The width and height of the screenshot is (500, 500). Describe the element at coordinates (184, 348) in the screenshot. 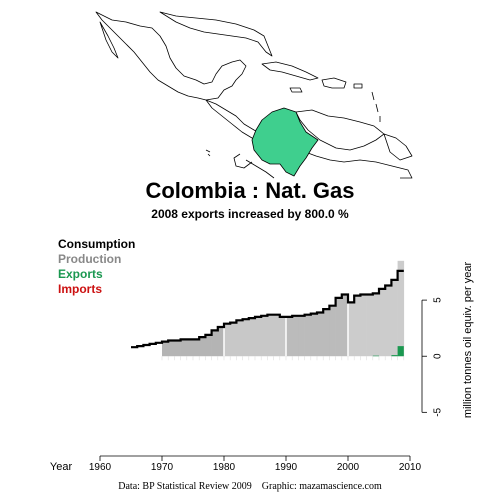

I see `production-bar-1973` at that location.